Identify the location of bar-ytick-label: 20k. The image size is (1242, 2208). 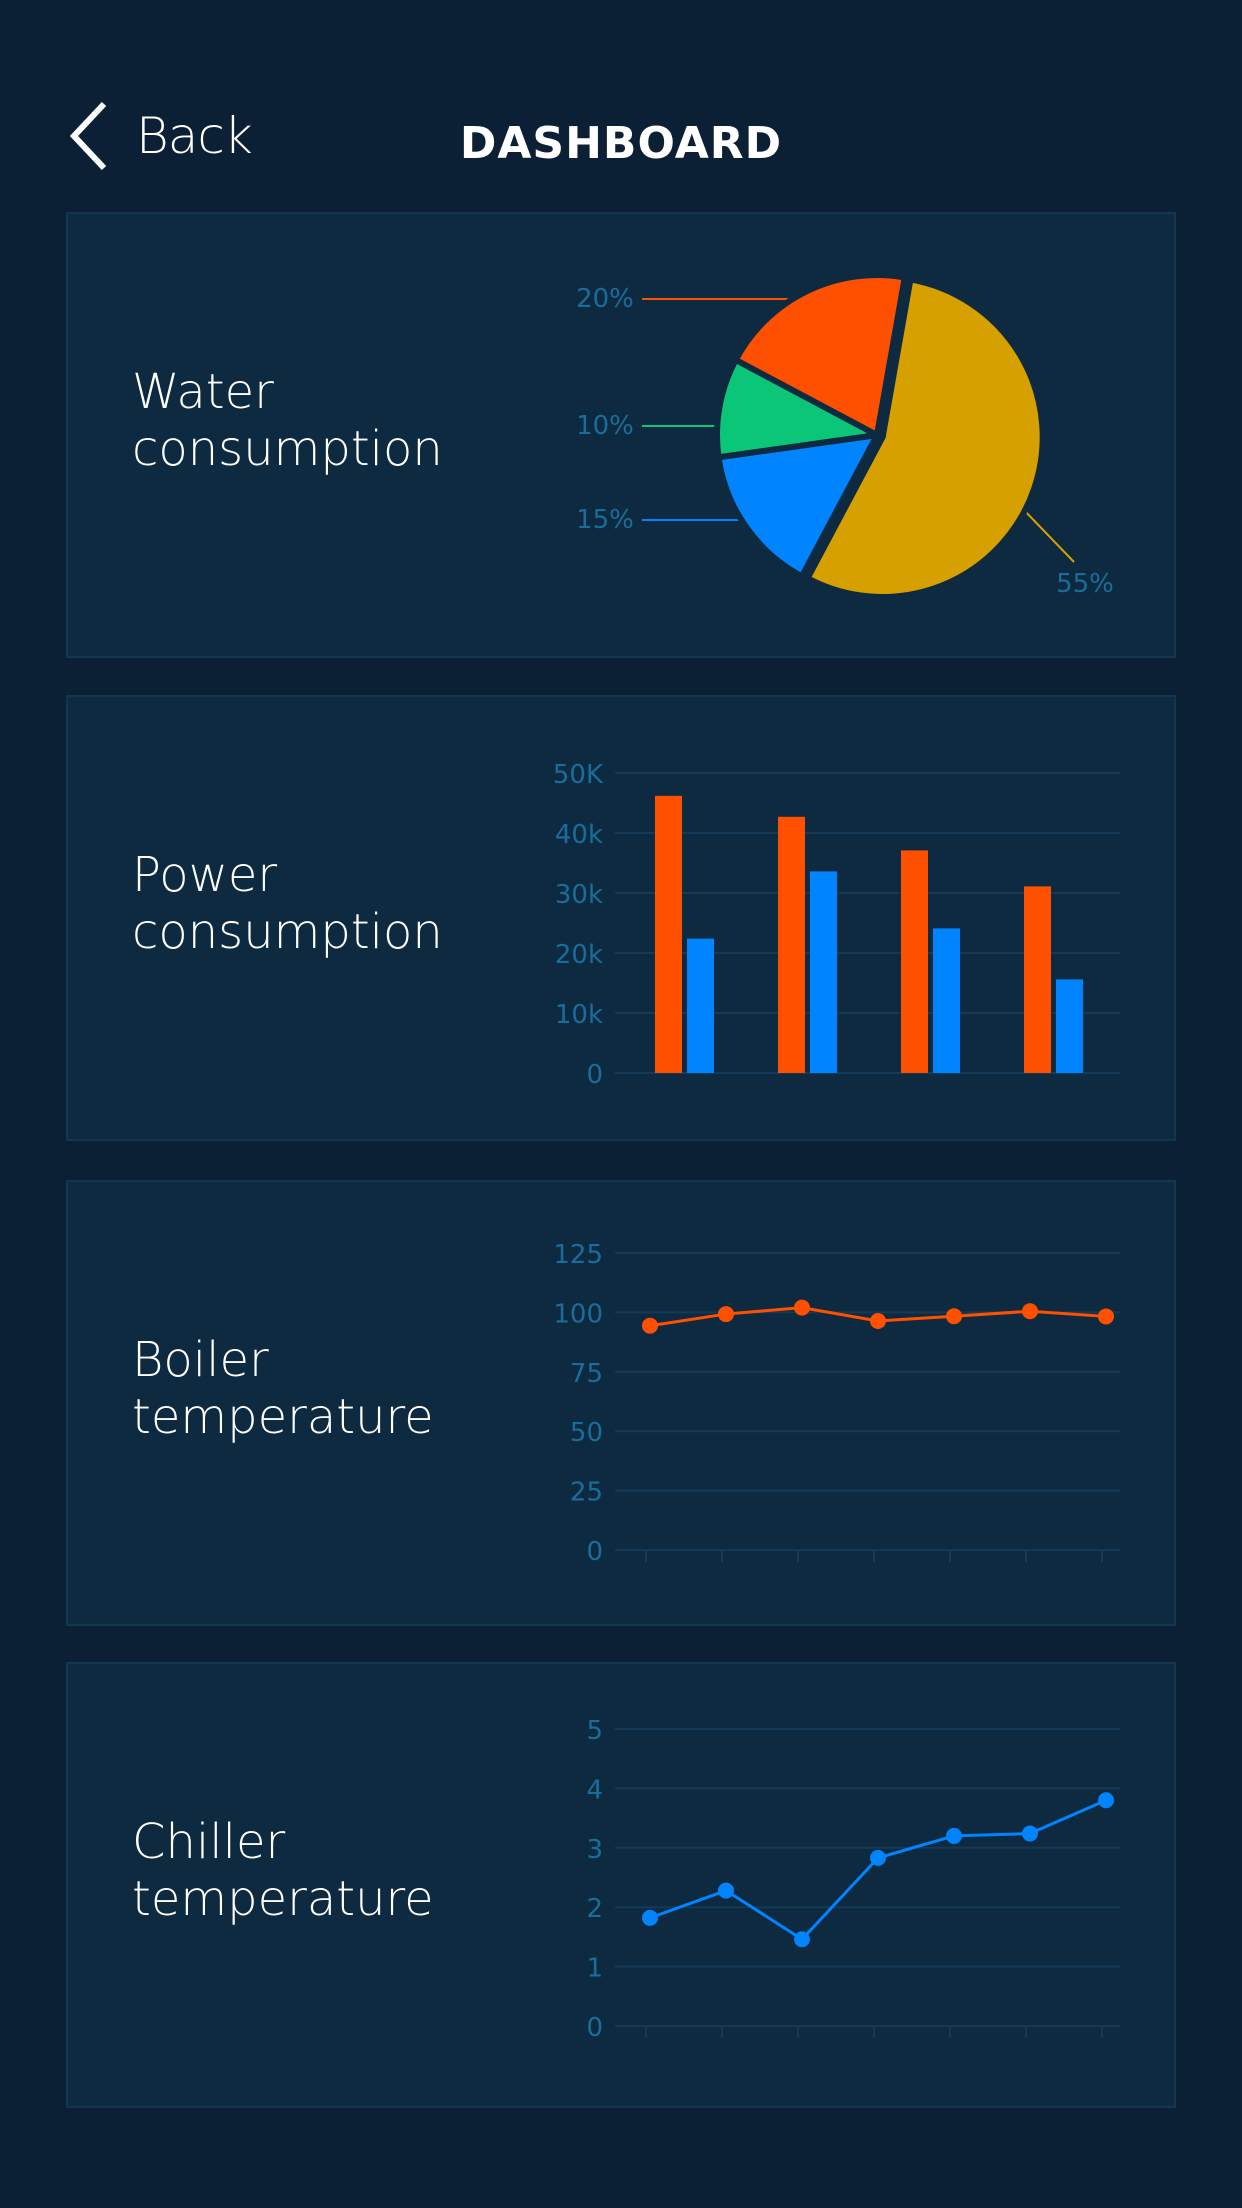
(579, 955).